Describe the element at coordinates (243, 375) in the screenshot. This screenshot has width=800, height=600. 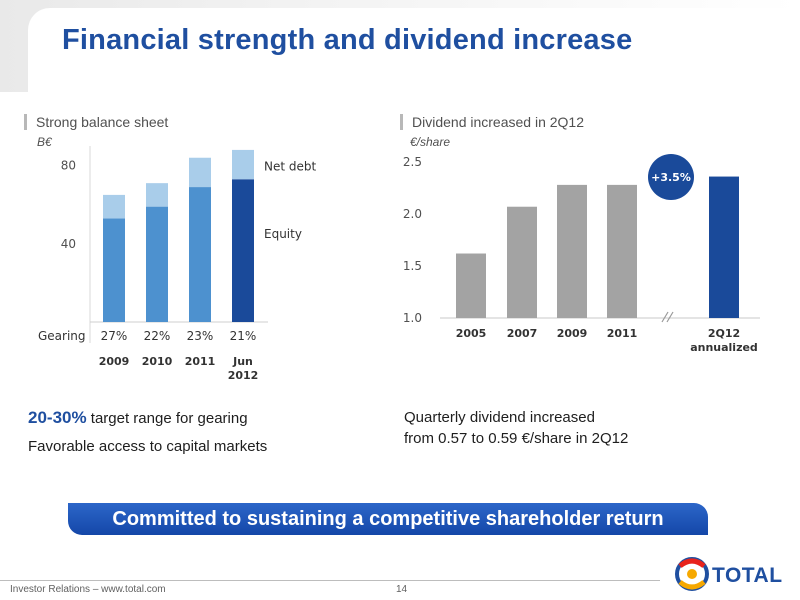
I see `left-category-label: 2012` at that location.